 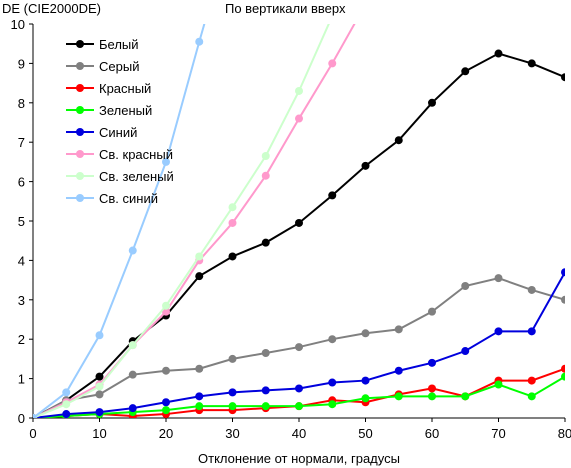 What do you see at coordinates (102, 44) in the screenshot?
I see `legend-item: Белый` at bounding box center [102, 44].